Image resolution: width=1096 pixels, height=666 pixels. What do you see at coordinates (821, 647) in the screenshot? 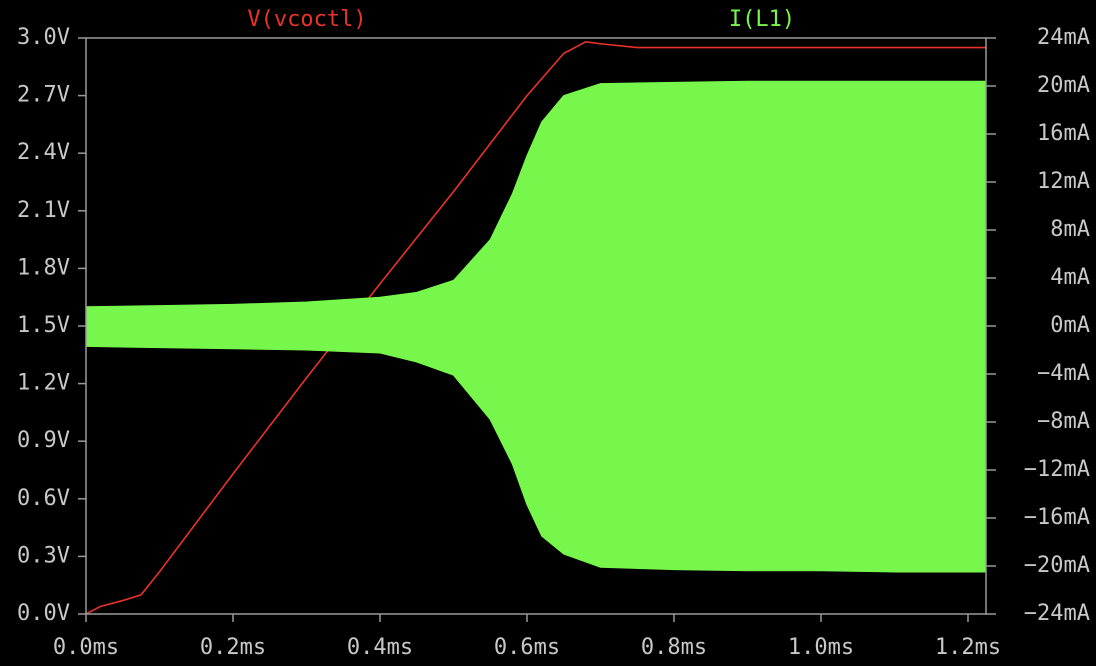
I see `x-tick-label: 1.0ms` at bounding box center [821, 647].